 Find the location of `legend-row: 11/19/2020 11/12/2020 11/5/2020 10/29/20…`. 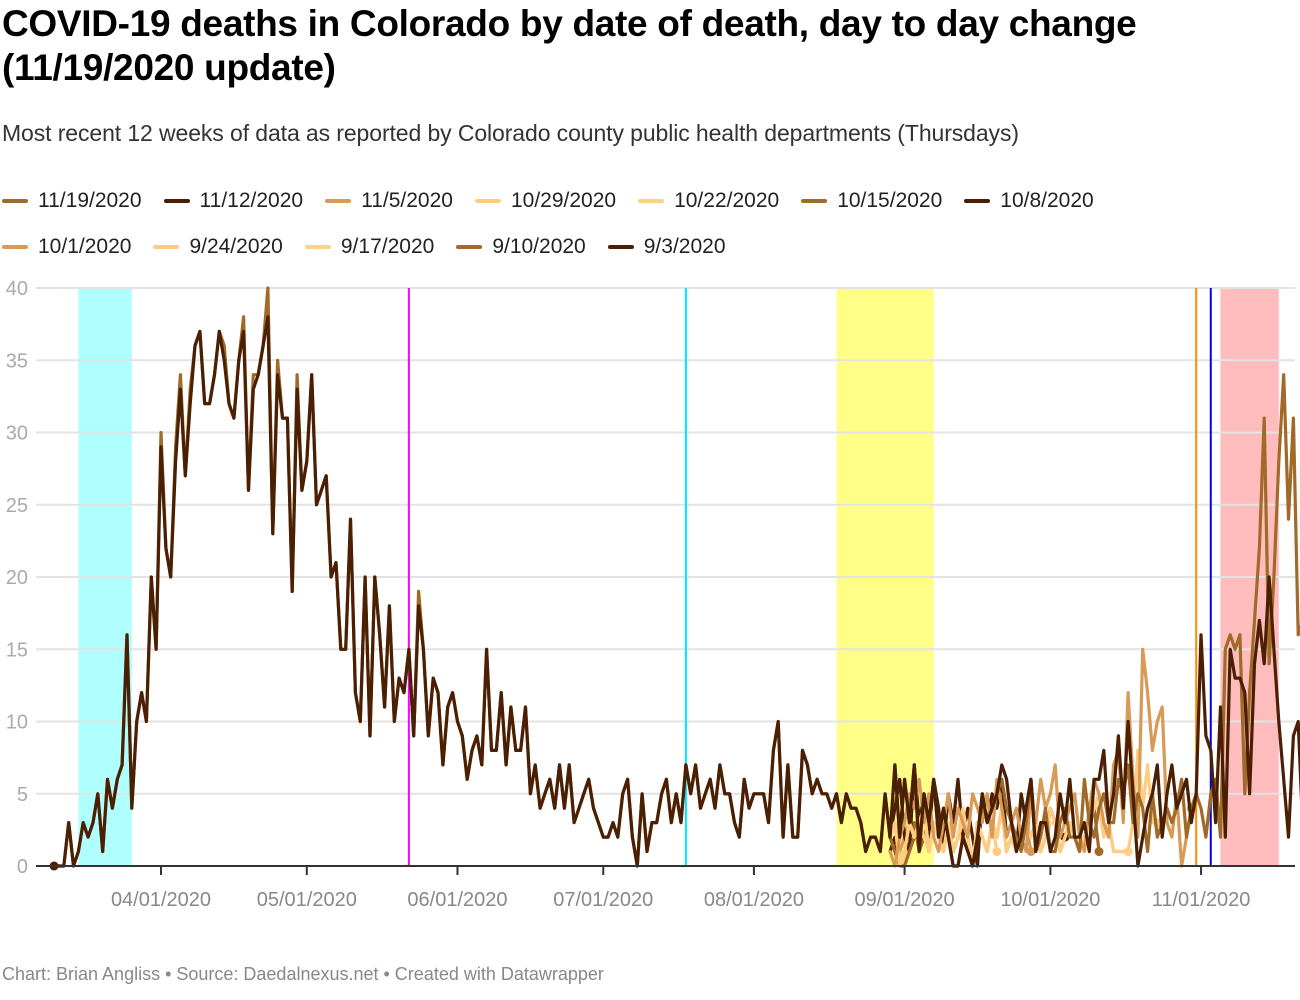

legend-row: 11/19/2020 11/12/2020 11/5/2020 10/29/20… is located at coordinates (650, 201).